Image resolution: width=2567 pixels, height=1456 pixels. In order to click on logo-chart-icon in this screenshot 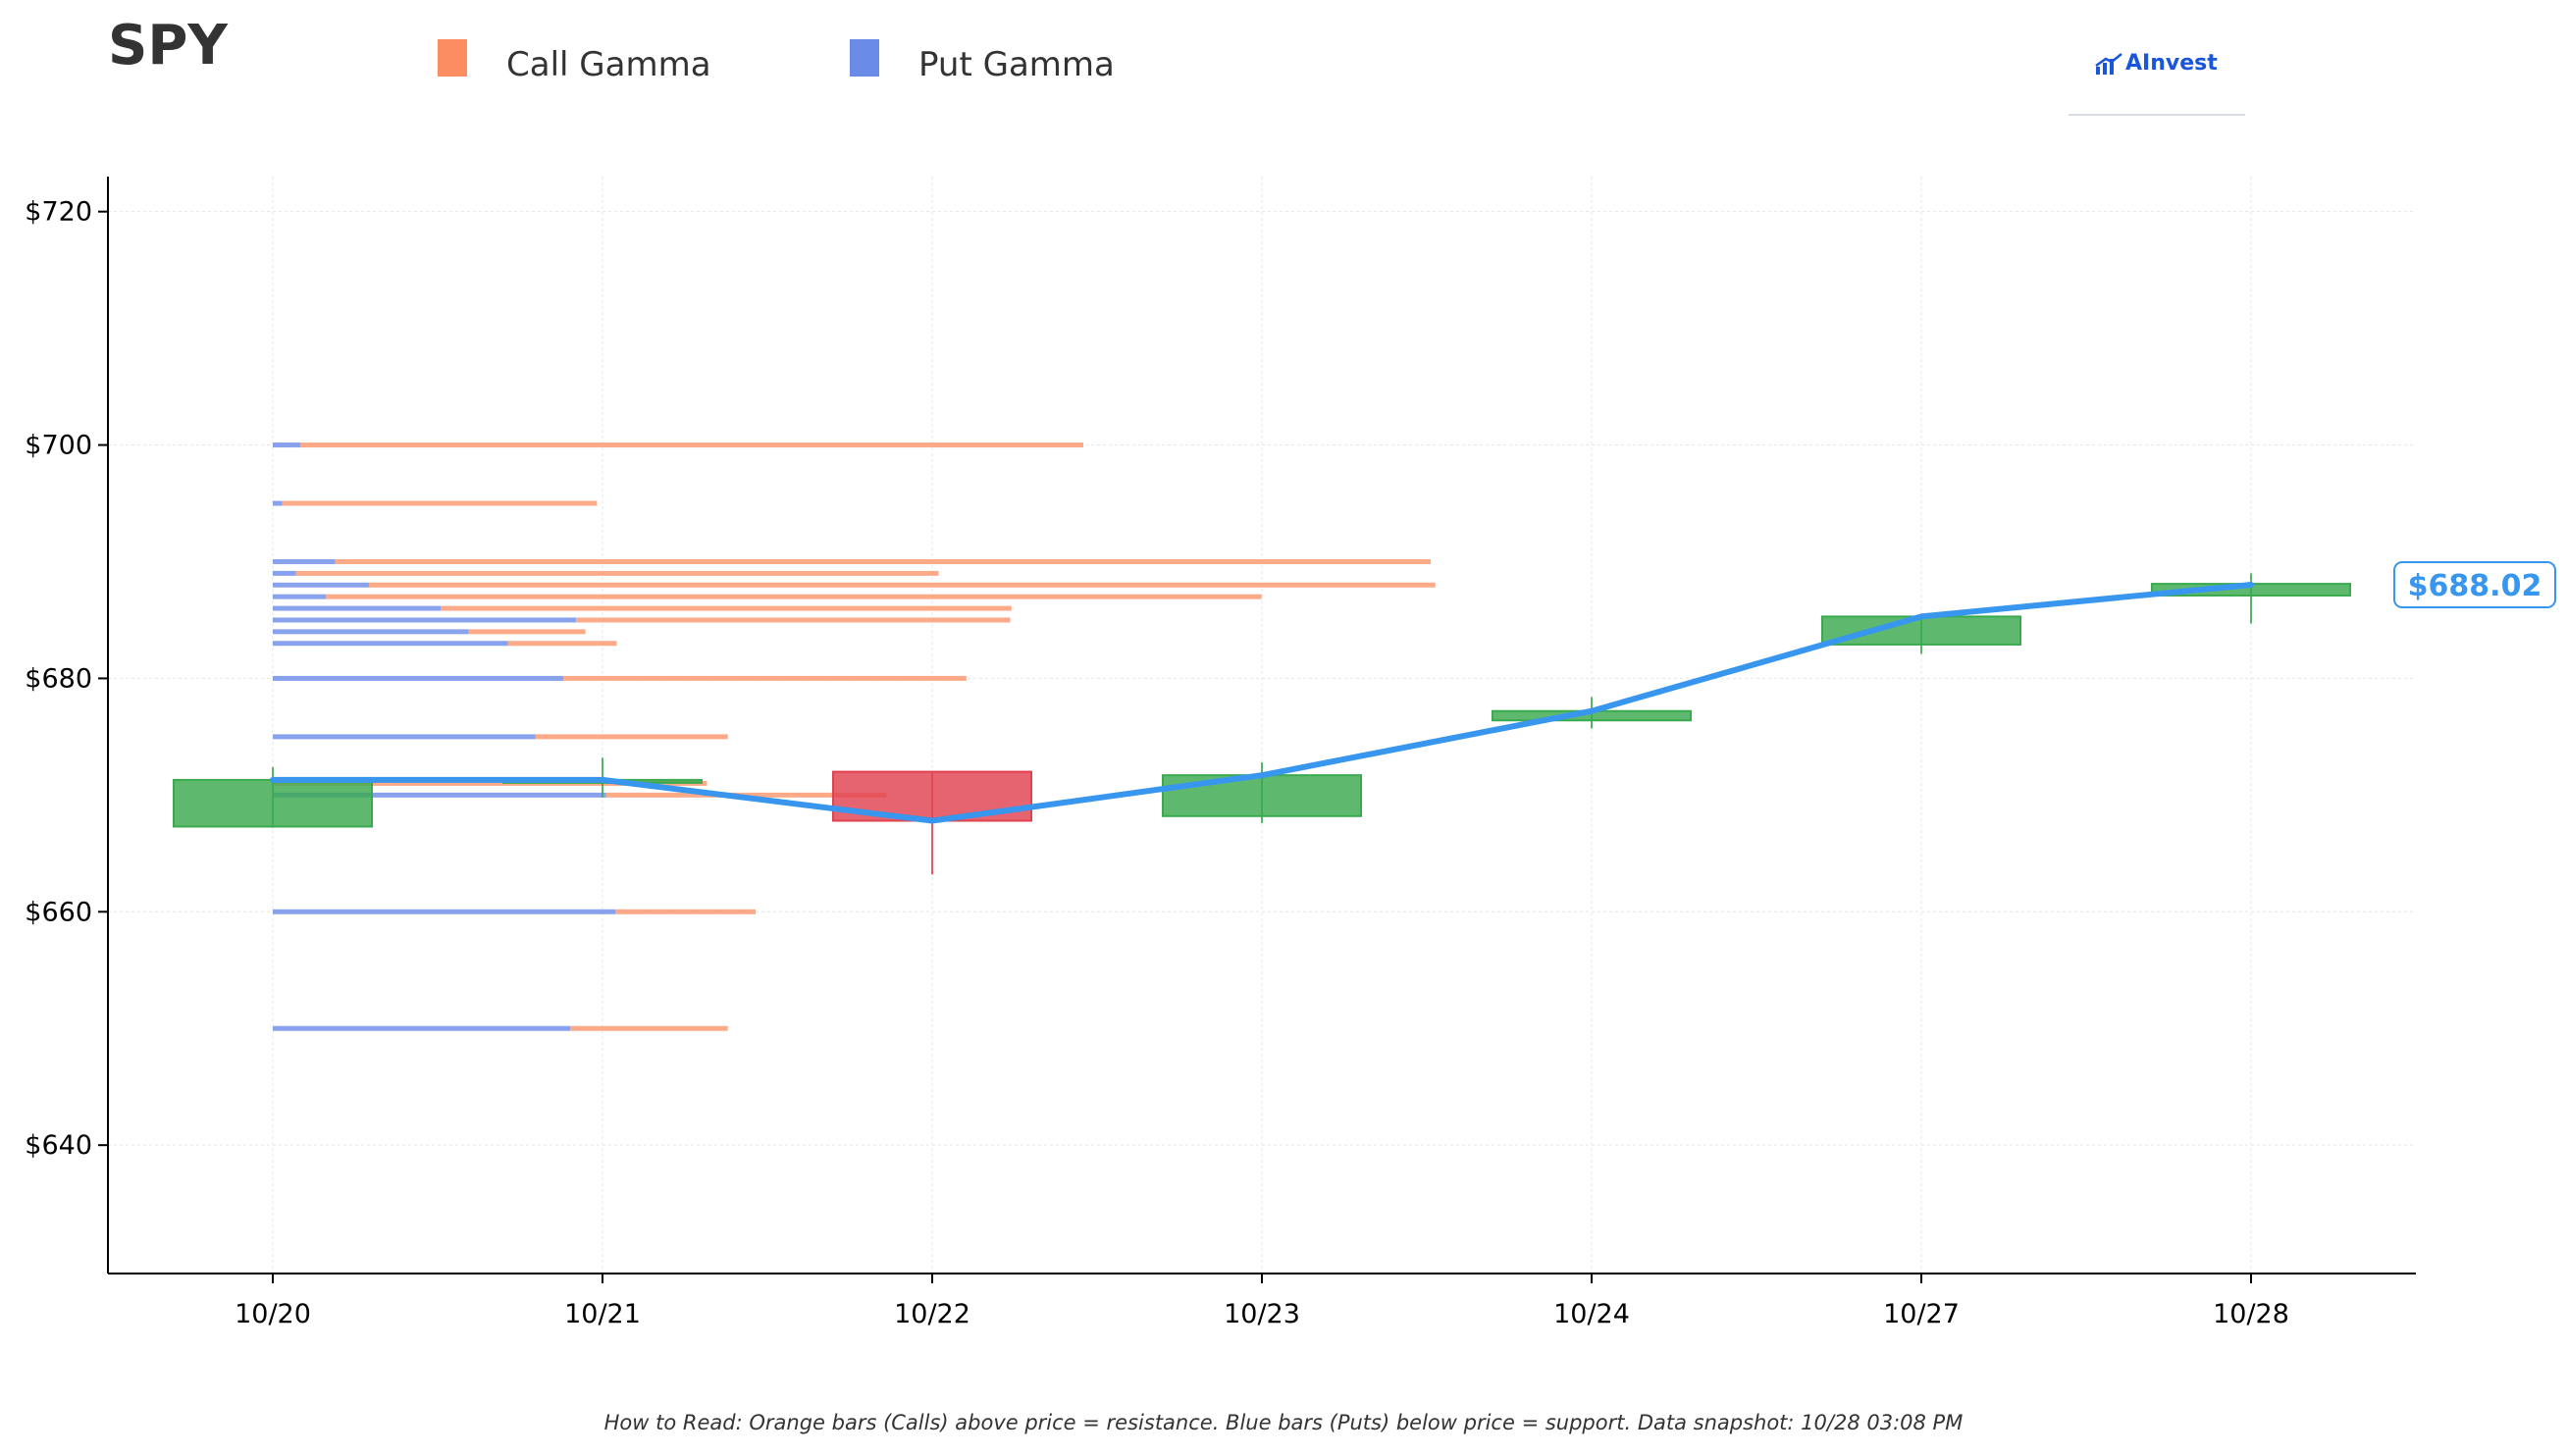, I will do `click(2108, 64)`.